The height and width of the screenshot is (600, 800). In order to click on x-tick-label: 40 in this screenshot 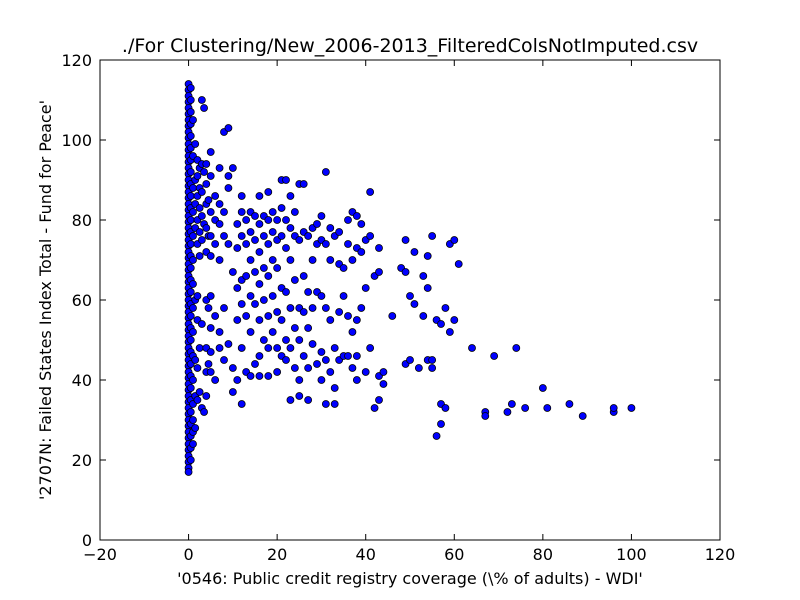, I will do `click(366, 554)`.